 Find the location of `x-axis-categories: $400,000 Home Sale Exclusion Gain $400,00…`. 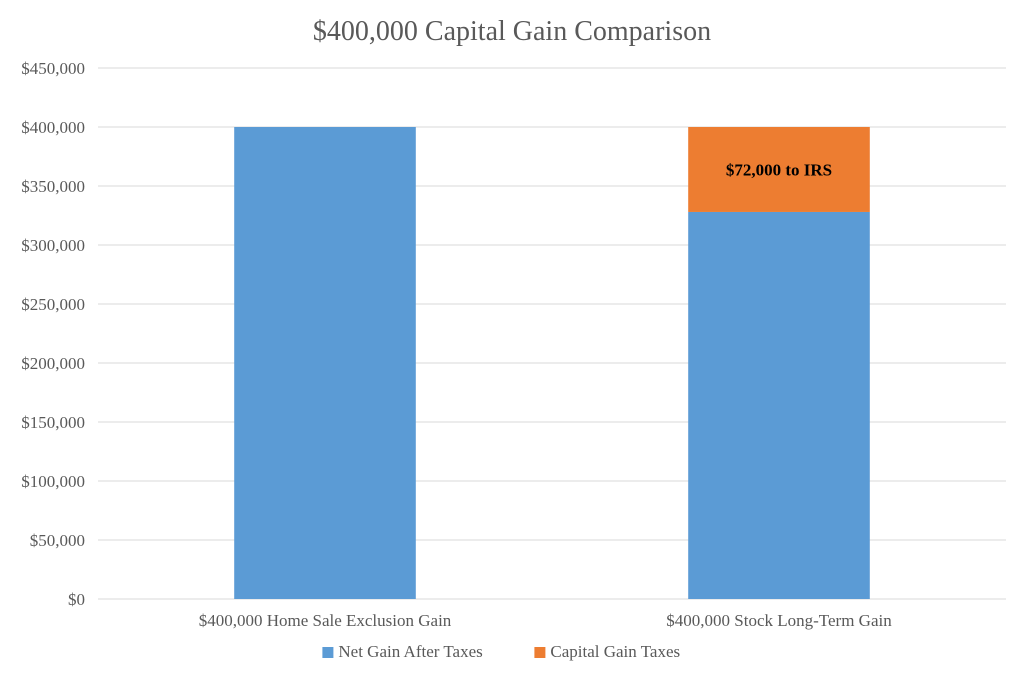

x-axis-categories: $400,000 Home Sale Exclusion Gain $400,00… is located at coordinates (546, 620).